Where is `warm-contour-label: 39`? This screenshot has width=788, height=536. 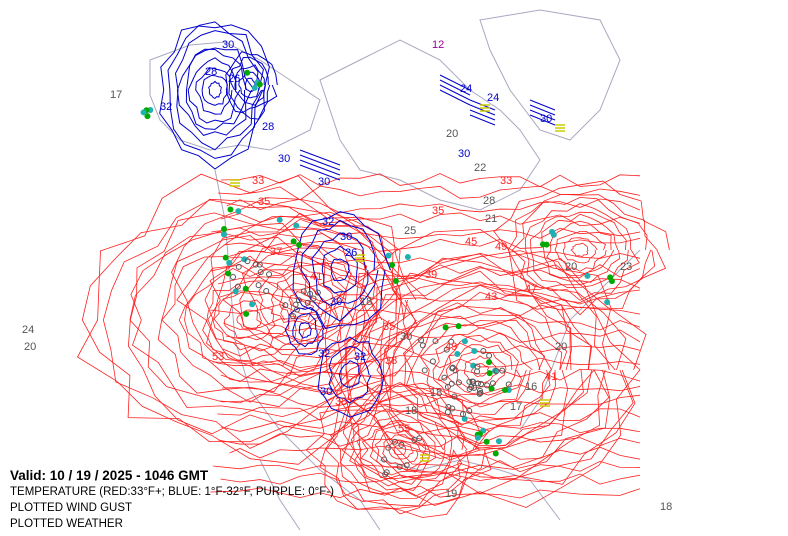
warm-contour-label: 39 is located at coordinates (431, 275).